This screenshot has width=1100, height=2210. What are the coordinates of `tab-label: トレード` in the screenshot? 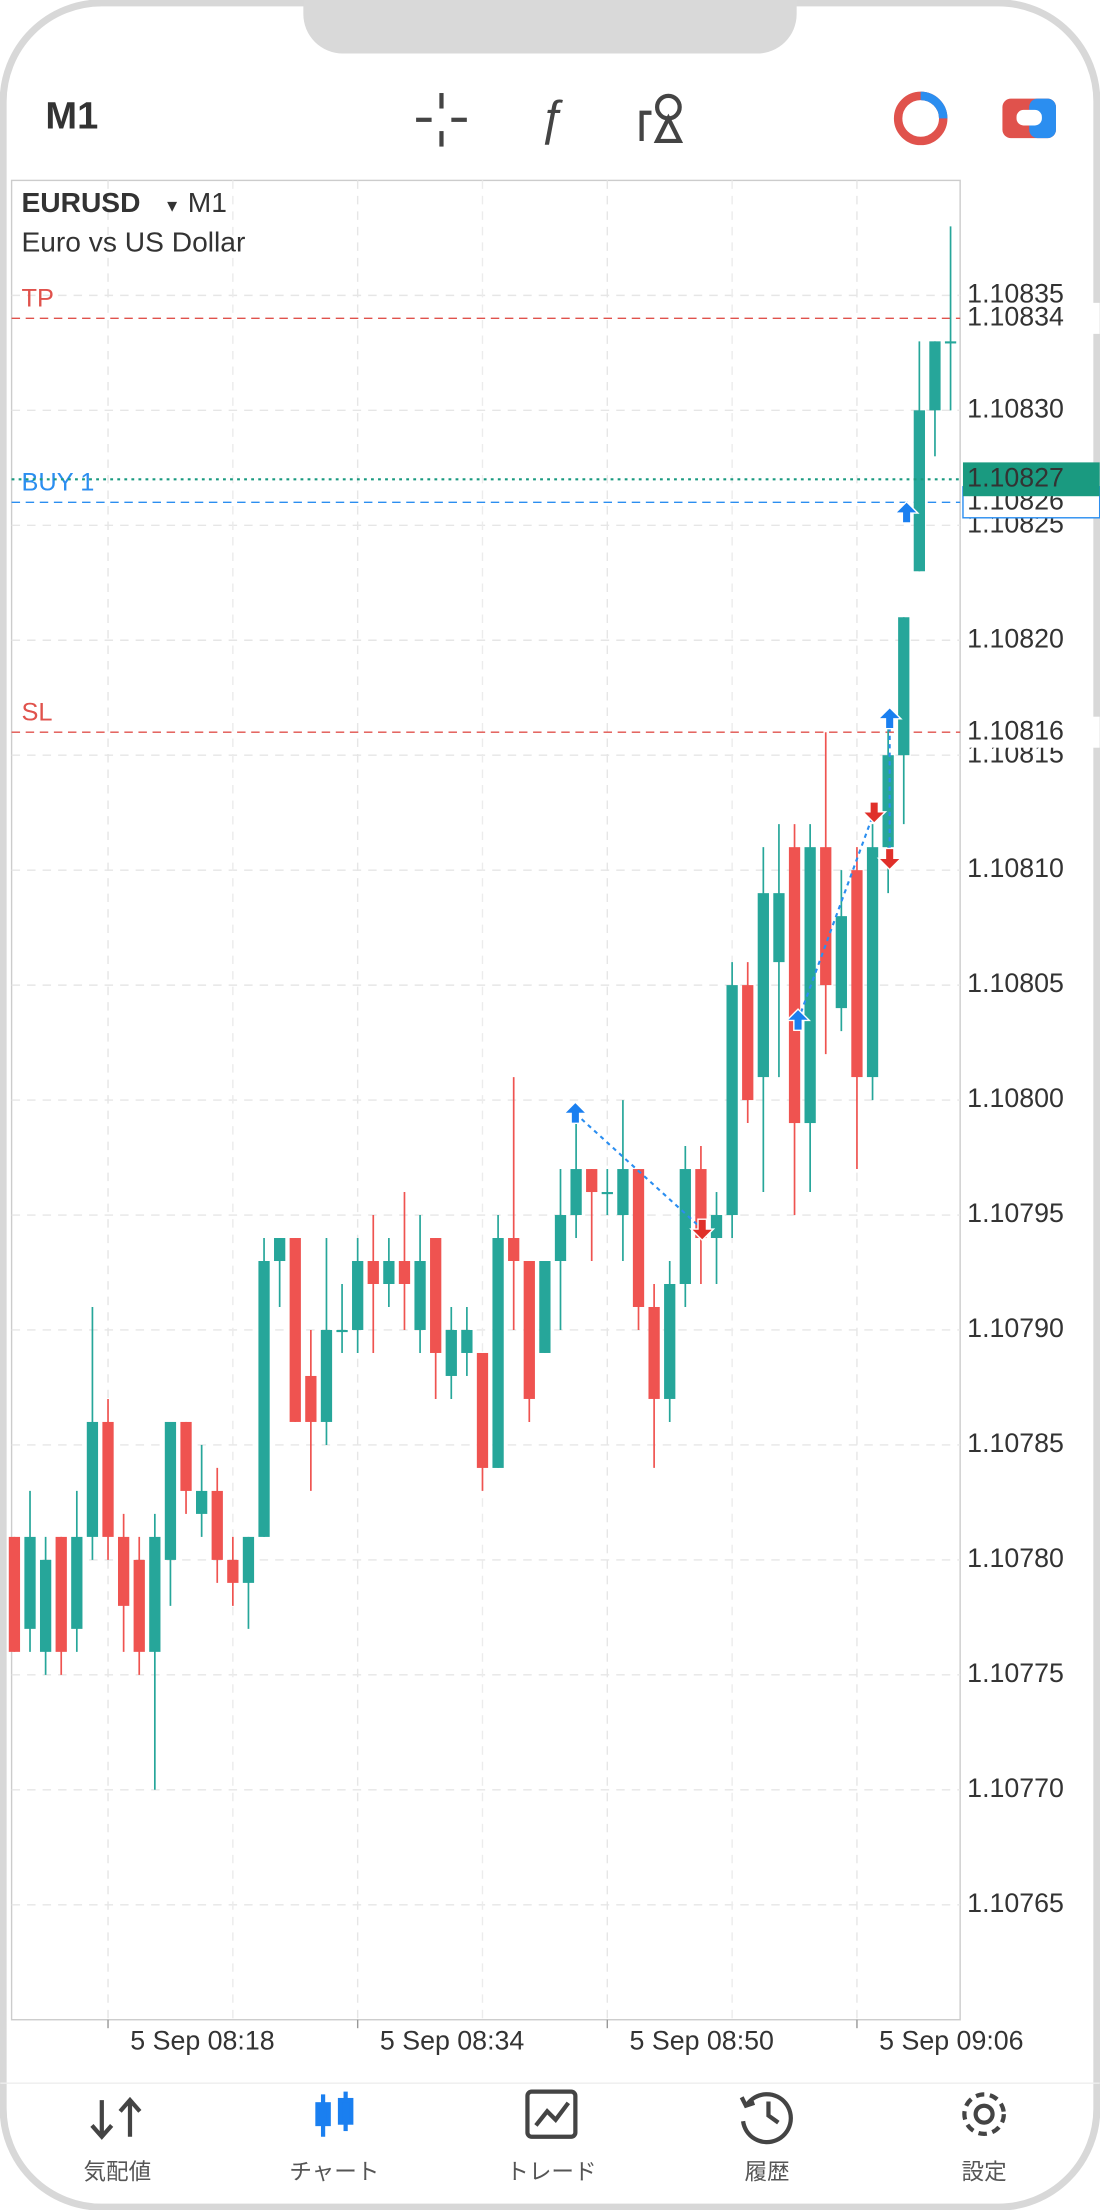 It's located at (551, 2171).